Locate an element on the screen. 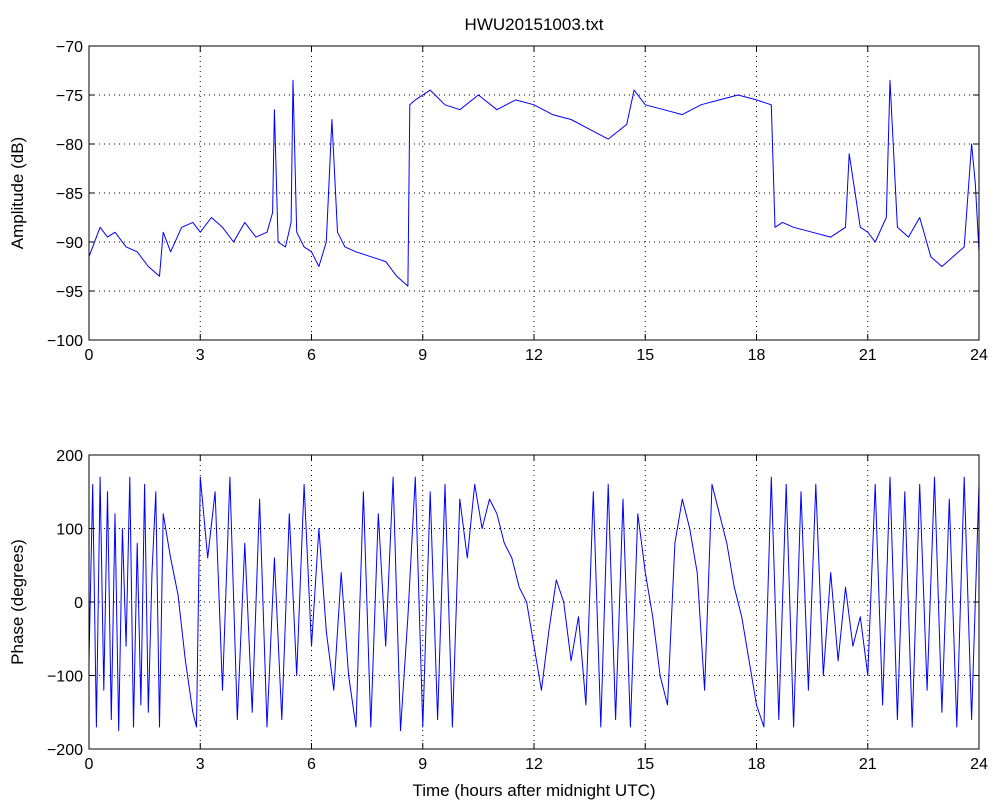 The height and width of the screenshot is (806, 998). y-tick-label: −75 is located at coordinates (69, 96).